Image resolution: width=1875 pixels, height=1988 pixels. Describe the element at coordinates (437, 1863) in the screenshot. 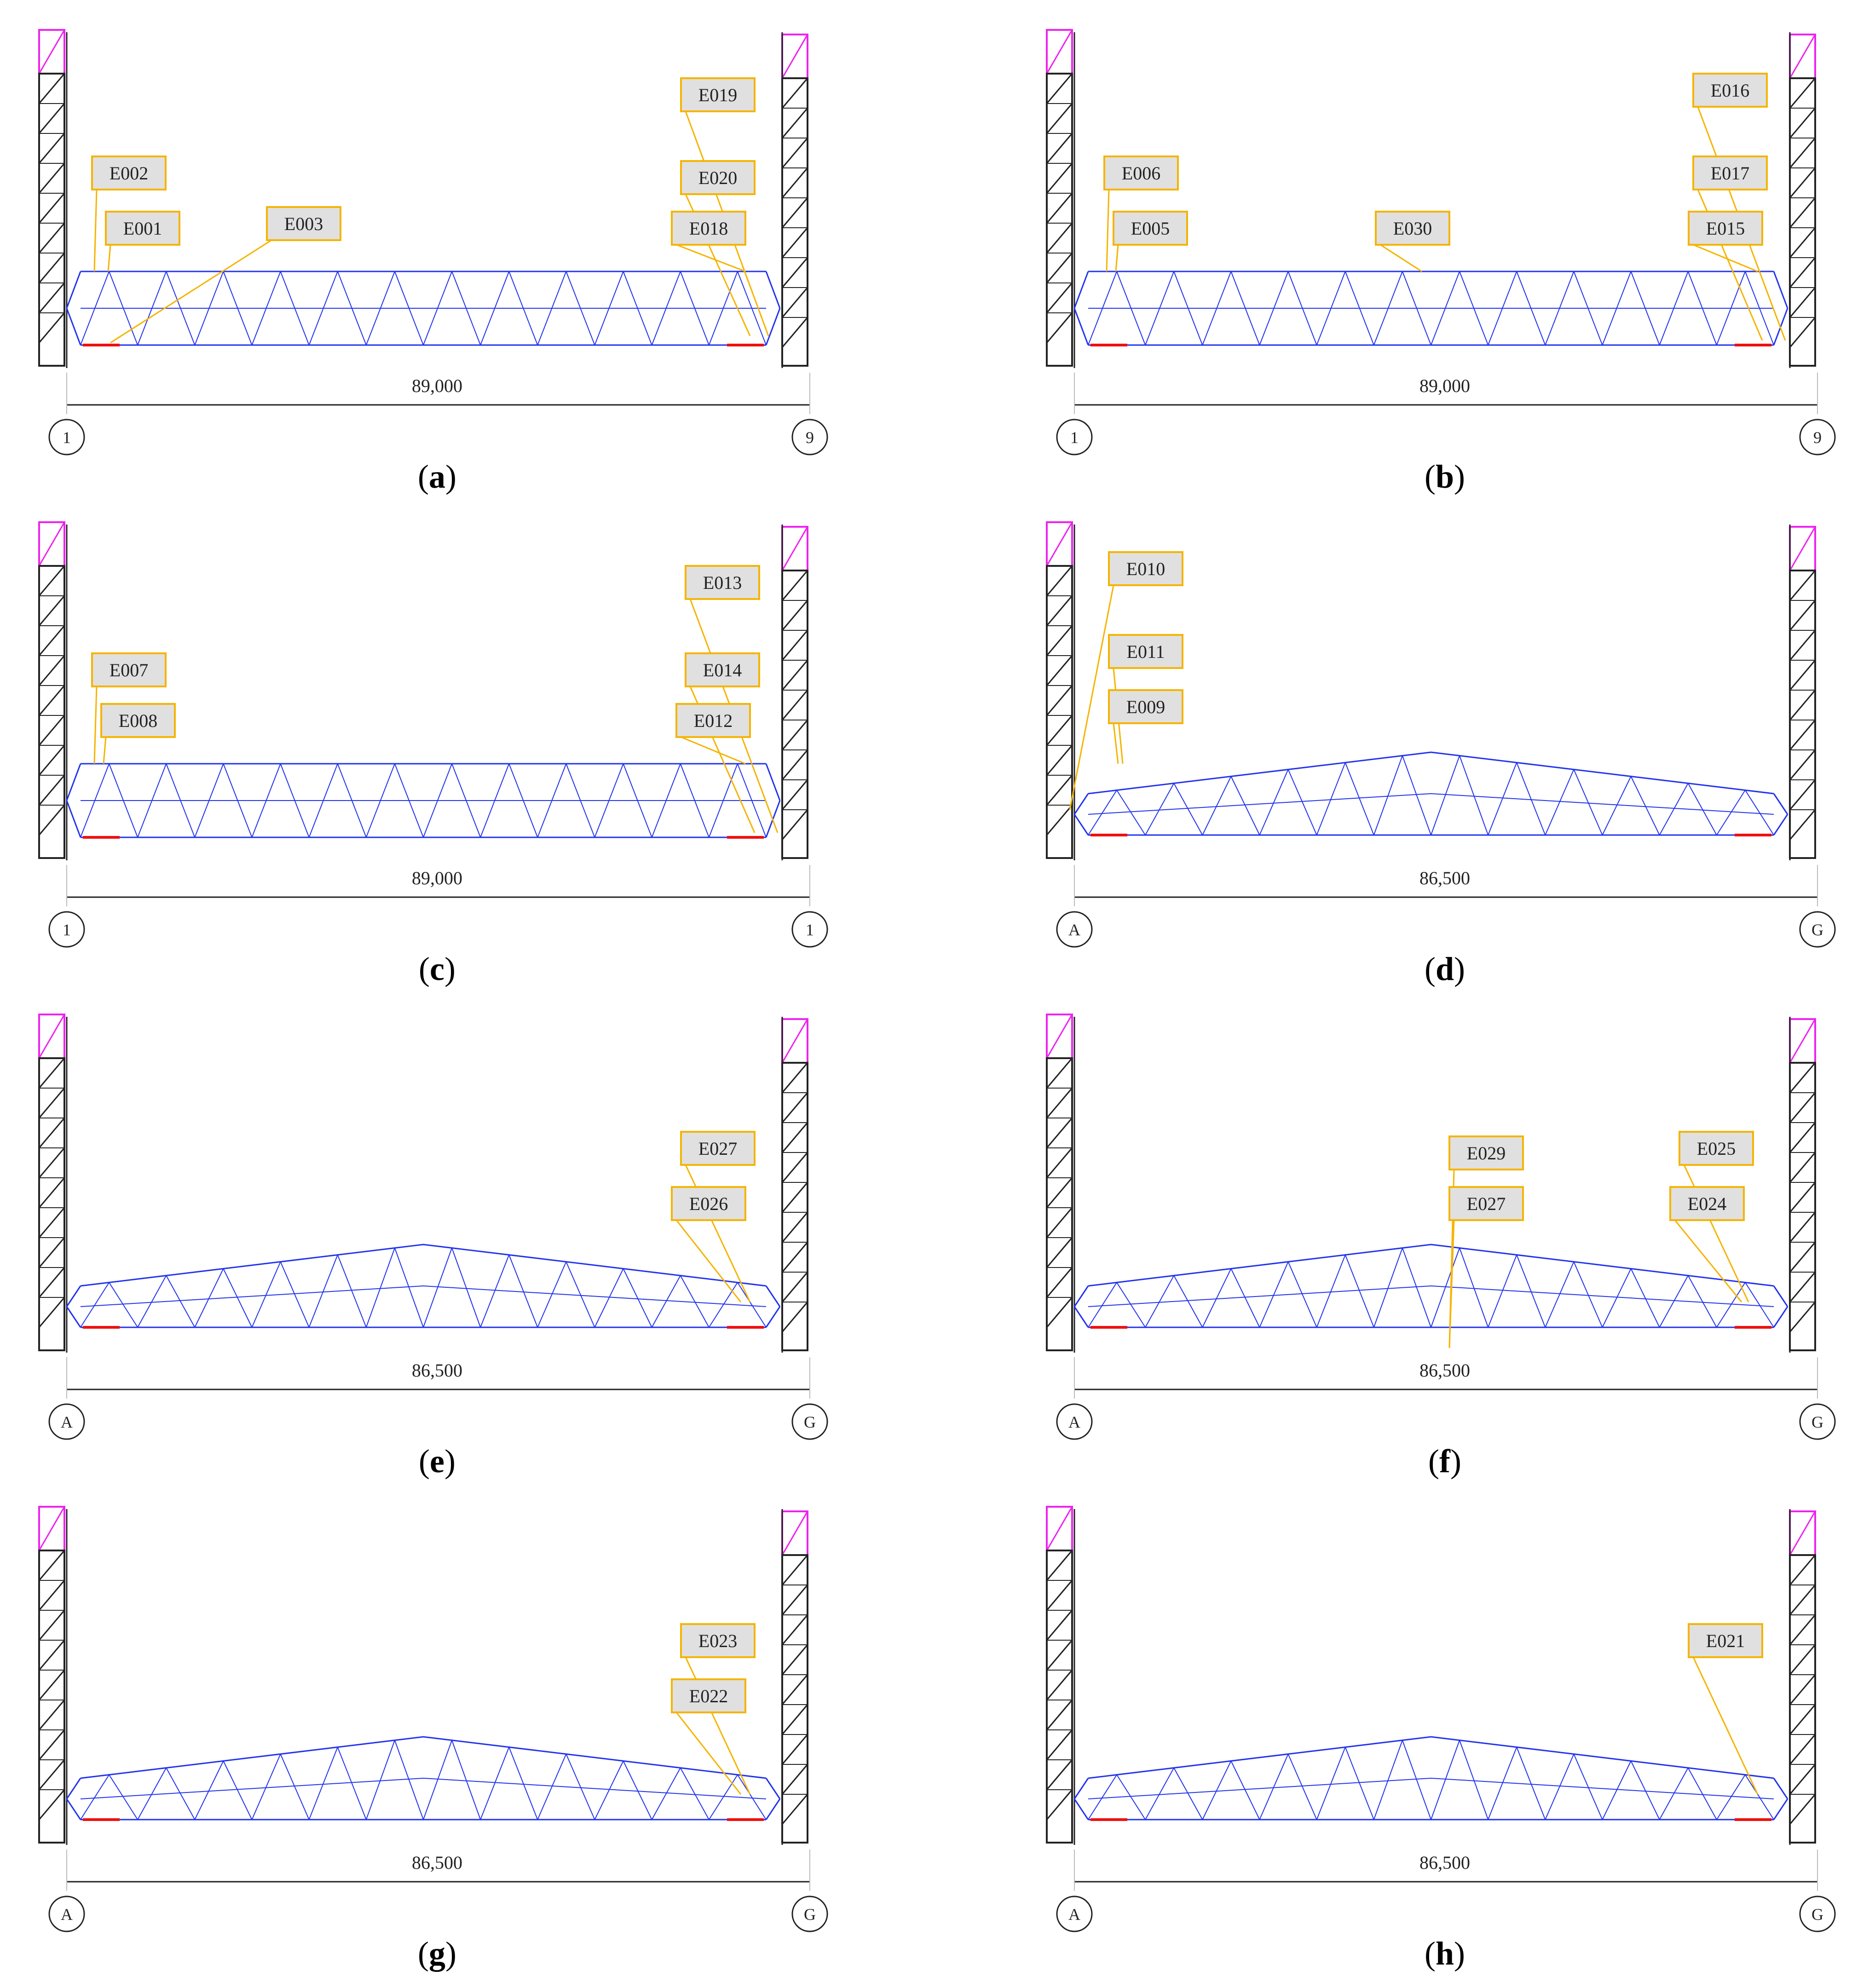

I see `dimension-value: 86,500` at that location.